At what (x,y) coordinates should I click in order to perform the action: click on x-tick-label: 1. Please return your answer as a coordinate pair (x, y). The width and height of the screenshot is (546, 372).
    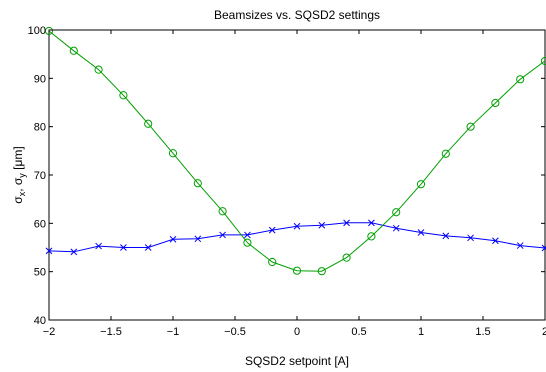
    Looking at the image, I should click on (421, 332).